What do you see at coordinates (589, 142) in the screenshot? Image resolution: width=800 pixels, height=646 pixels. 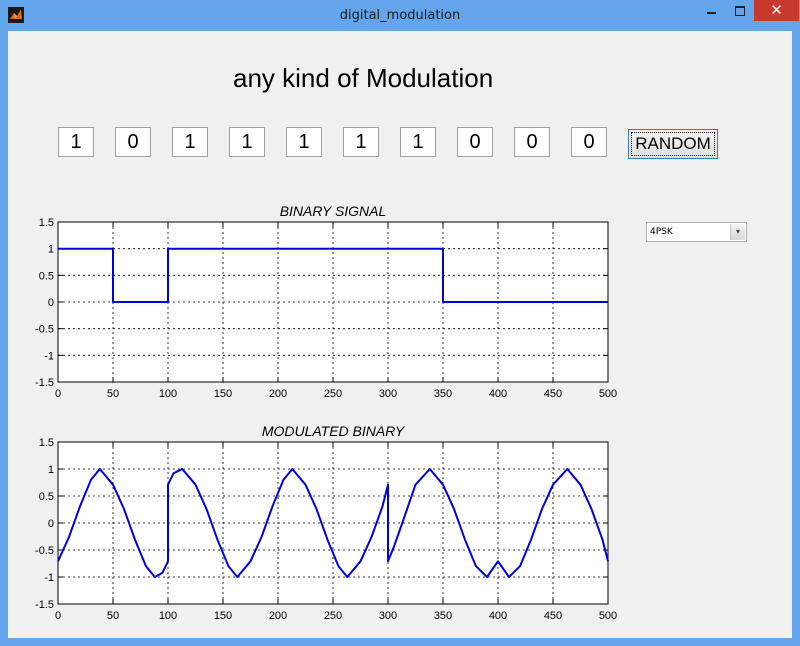 I see `bit-input-10: 0` at bounding box center [589, 142].